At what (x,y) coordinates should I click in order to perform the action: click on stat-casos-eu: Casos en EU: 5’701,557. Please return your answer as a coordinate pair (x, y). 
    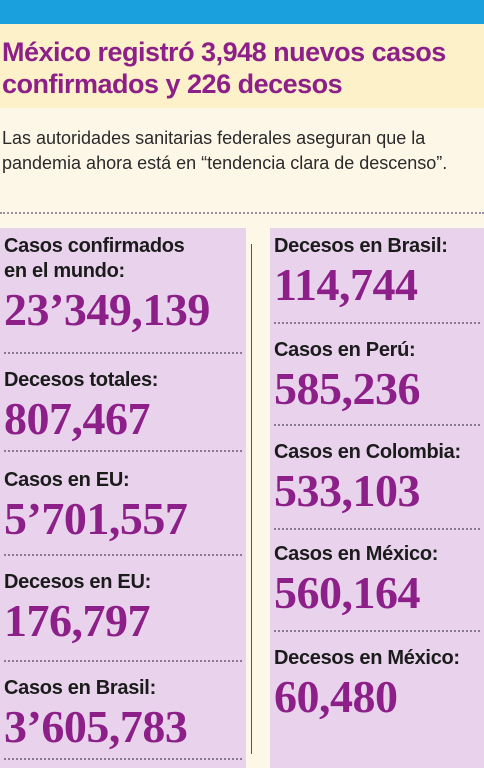
    Looking at the image, I should click on (123, 506).